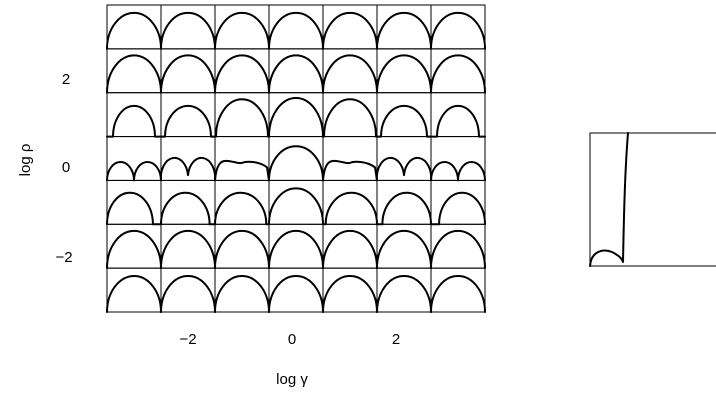 The image size is (716, 394). Describe the element at coordinates (66, 167) in the screenshot. I see `y-tick-label-0: 0` at that location.